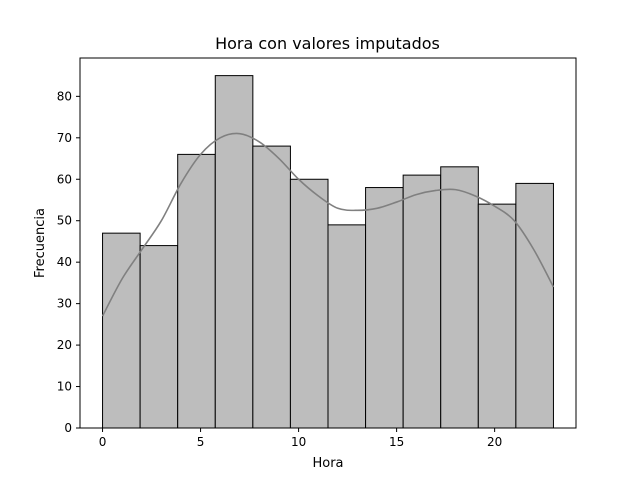 The height and width of the screenshot is (480, 640). What do you see at coordinates (64, 138) in the screenshot?
I see `y-tick-label: 70` at bounding box center [64, 138].